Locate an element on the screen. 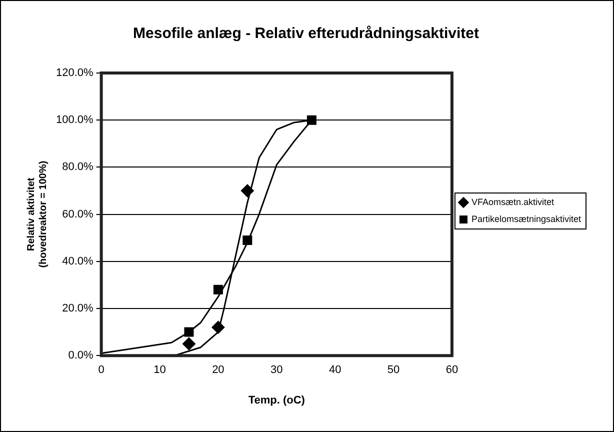 The image size is (614, 432). y-tick-label: 60.0% is located at coordinates (78, 214).